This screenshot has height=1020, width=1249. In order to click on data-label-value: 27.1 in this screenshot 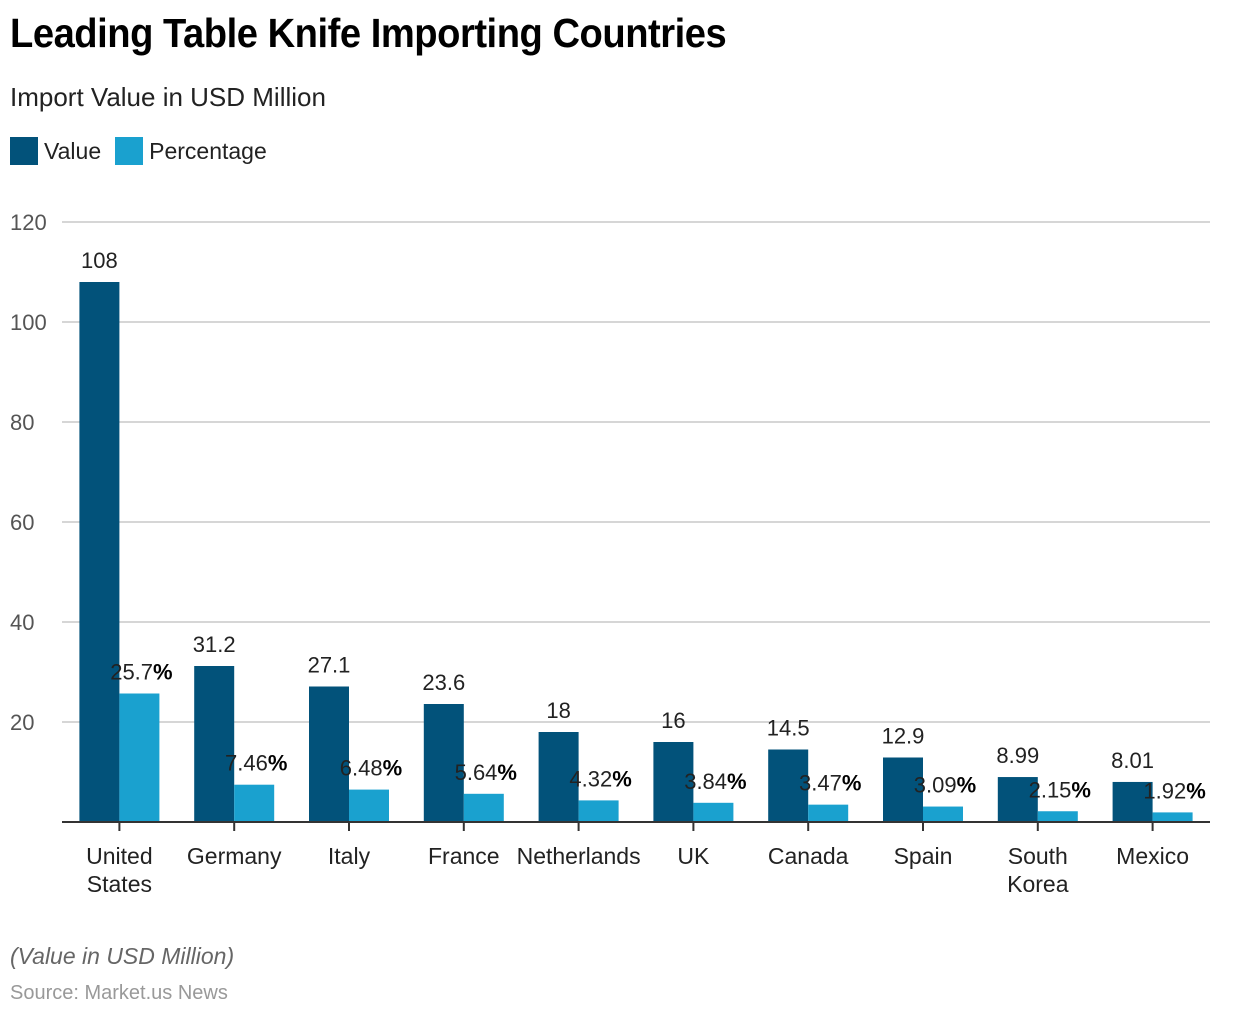, I will do `click(329, 665)`.